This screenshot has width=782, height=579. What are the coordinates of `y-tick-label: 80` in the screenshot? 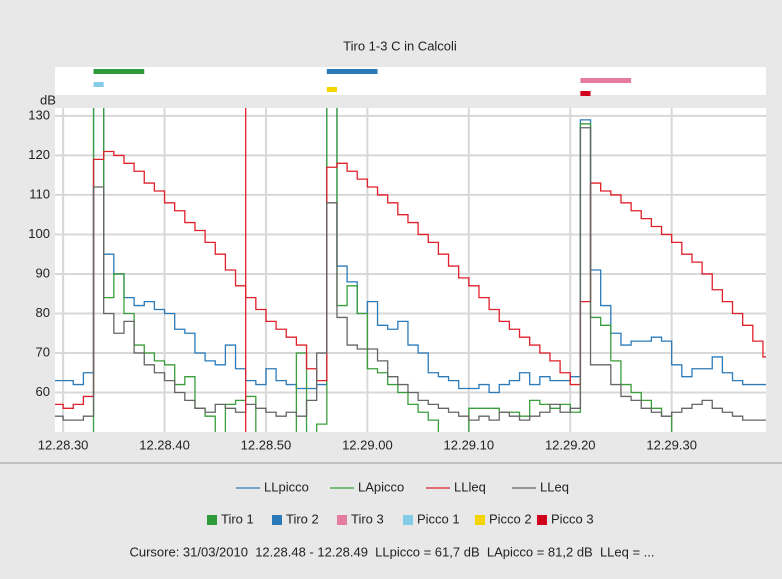 It's located at (43, 312).